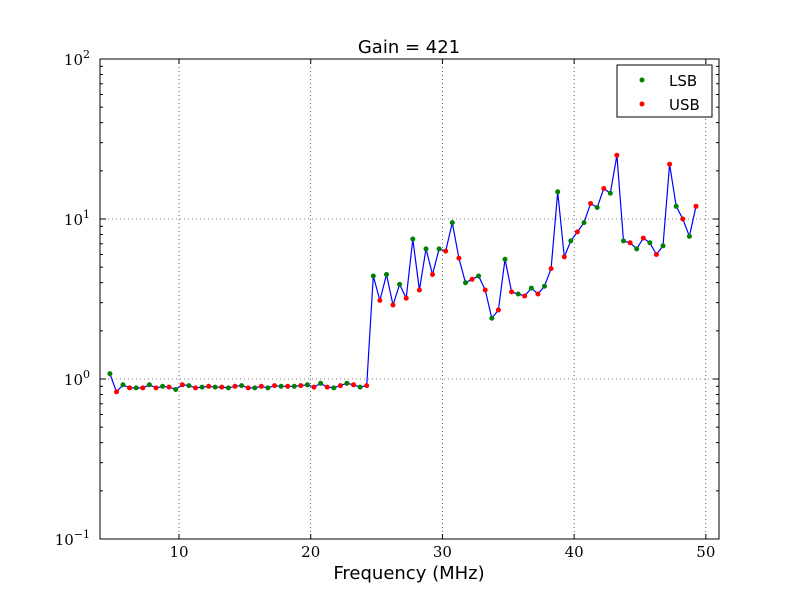 Image resolution: width=800 pixels, height=600 pixels. I want to click on y-tick-exponent: 1, so click(86, 214).